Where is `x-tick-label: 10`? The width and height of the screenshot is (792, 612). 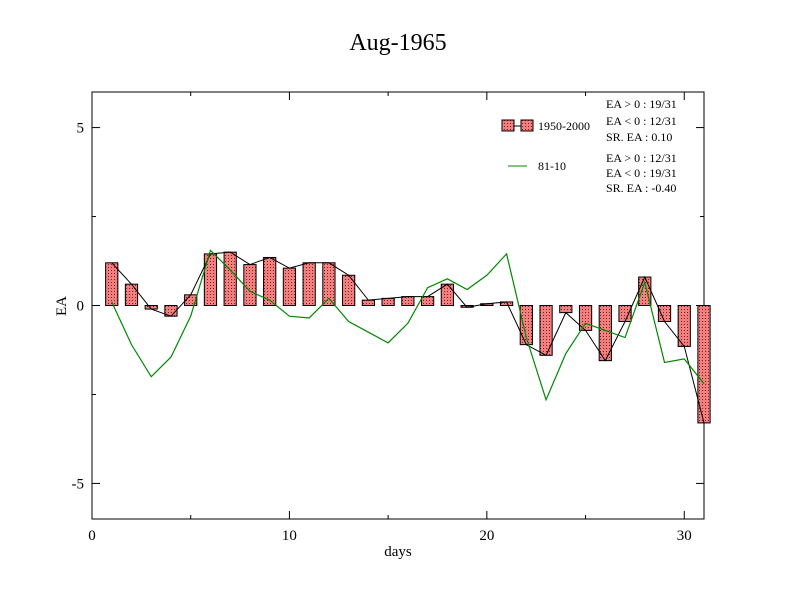 x-tick-label: 10 is located at coordinates (289, 536).